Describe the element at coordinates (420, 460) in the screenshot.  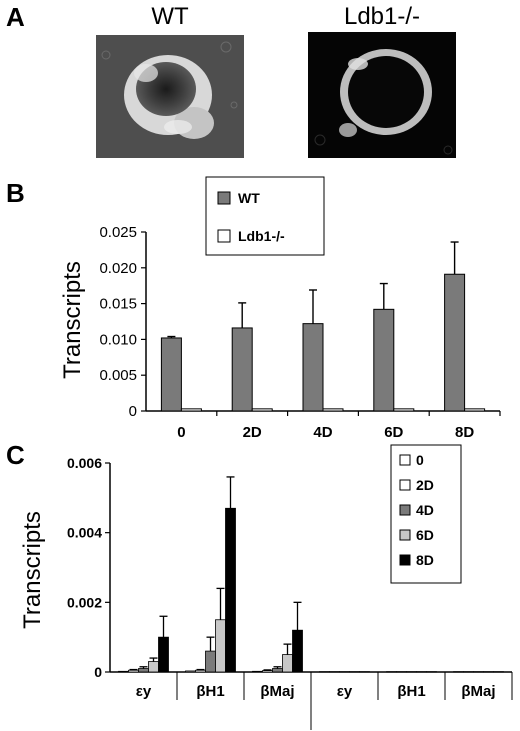
I see `c-legend-label: 0` at that location.